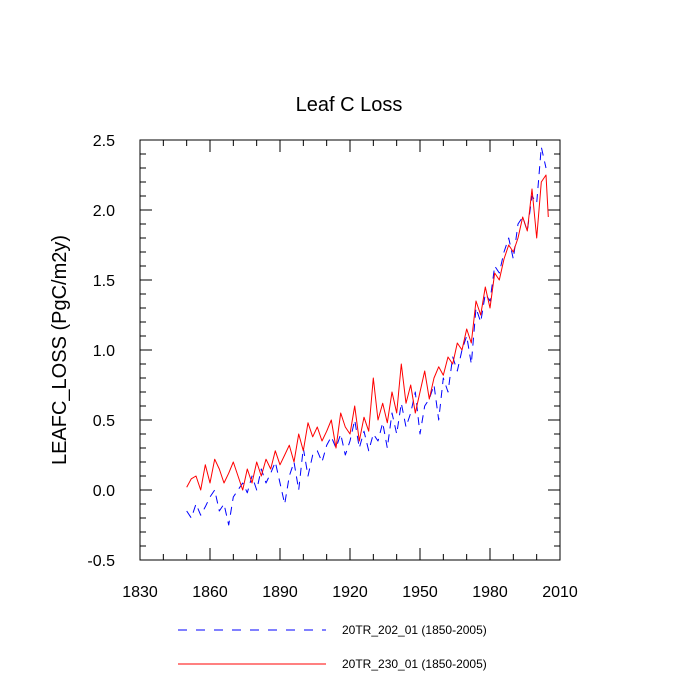 The height and width of the screenshot is (700, 700). Describe the element at coordinates (104, 351) in the screenshot. I see `y-tick-label: 1.0` at that location.